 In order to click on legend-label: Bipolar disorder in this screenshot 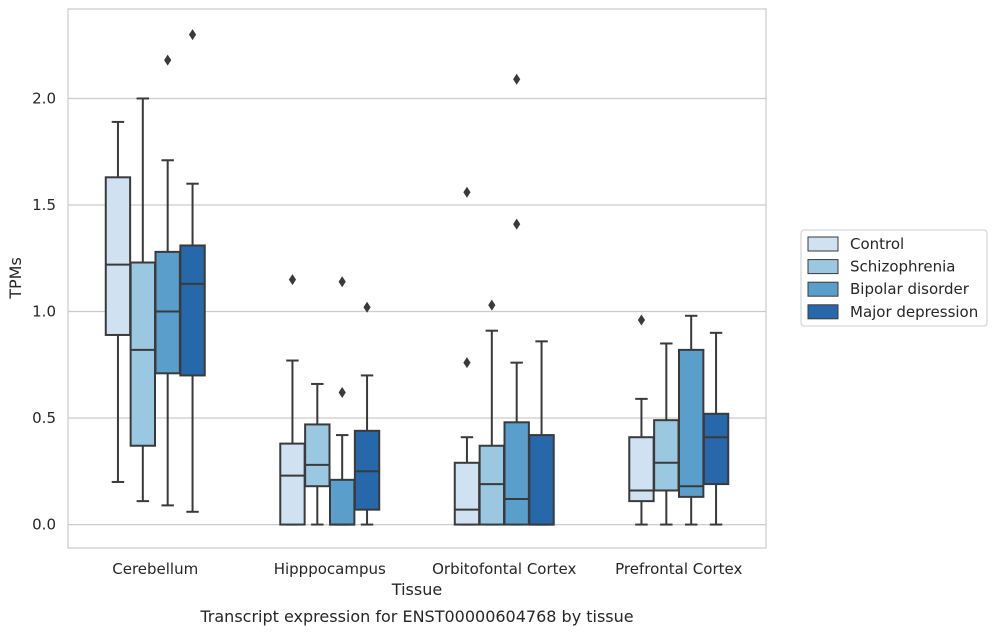, I will do `click(910, 289)`.